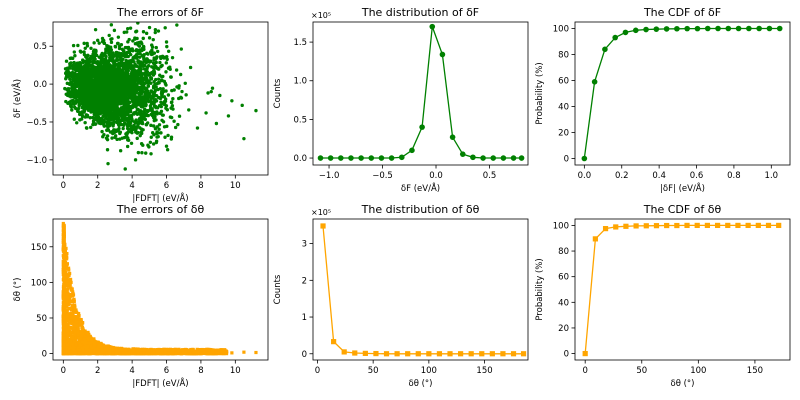 The image size is (800, 400). What do you see at coordinates (566, 160) in the screenshot?
I see `y-tick-label: 0` at bounding box center [566, 160].